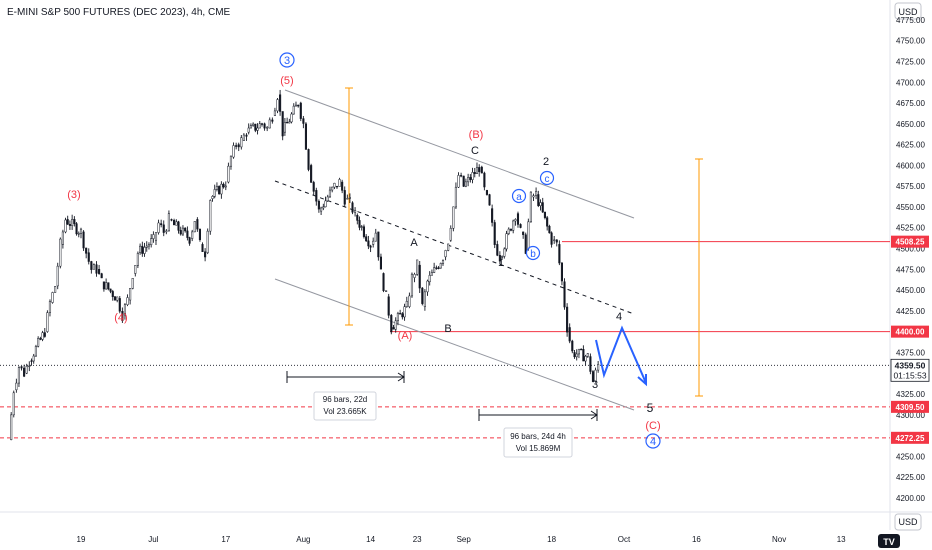  Describe the element at coordinates (910, 145) in the screenshot. I see `price-tick-label: 4625.00` at that location.